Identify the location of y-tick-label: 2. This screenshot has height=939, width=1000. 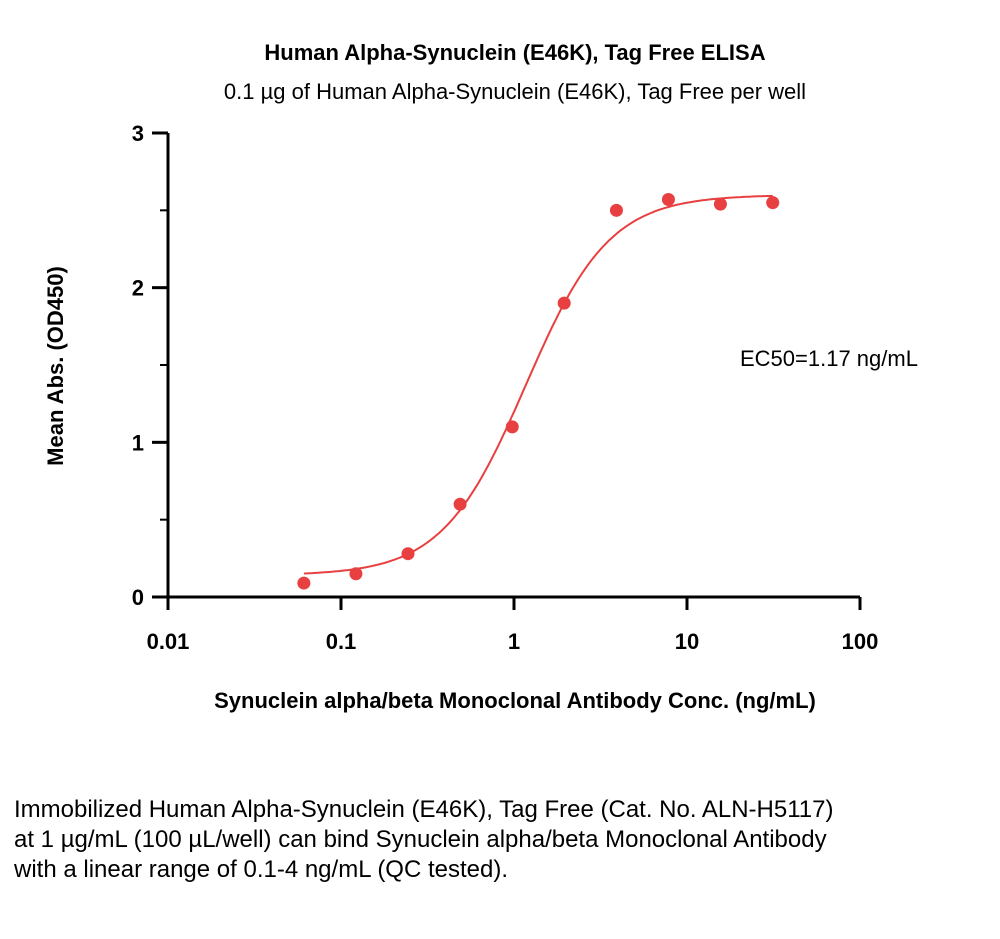
(138, 288).